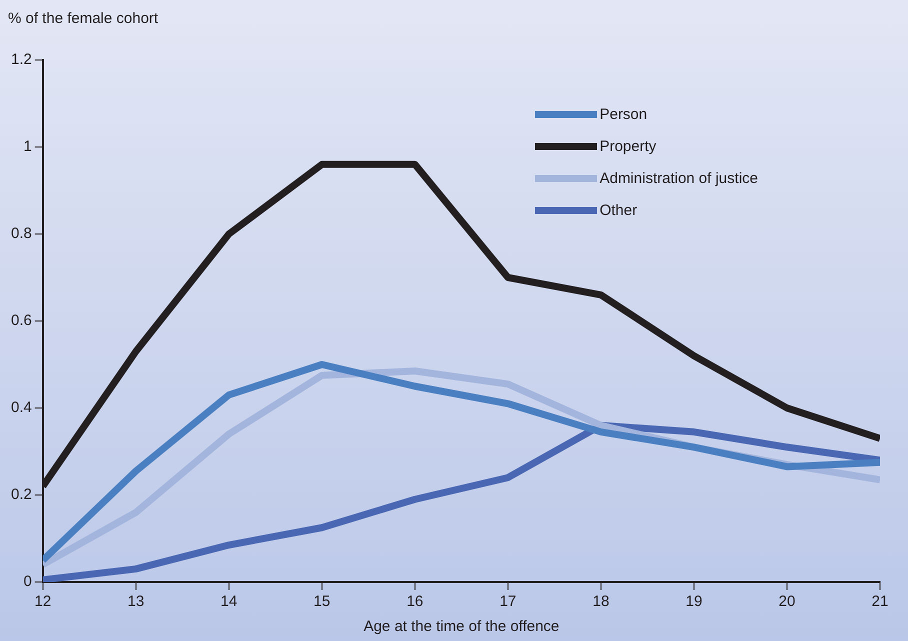  I want to click on legend-label: Other, so click(619, 210).